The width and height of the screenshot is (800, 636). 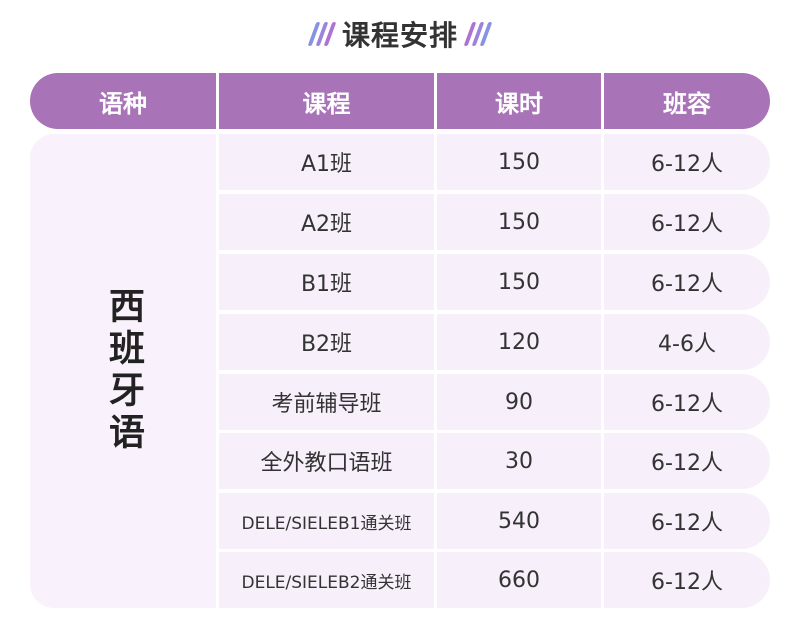 I want to click on table-row: A1班 150 6-12人, so click(x=494, y=162).